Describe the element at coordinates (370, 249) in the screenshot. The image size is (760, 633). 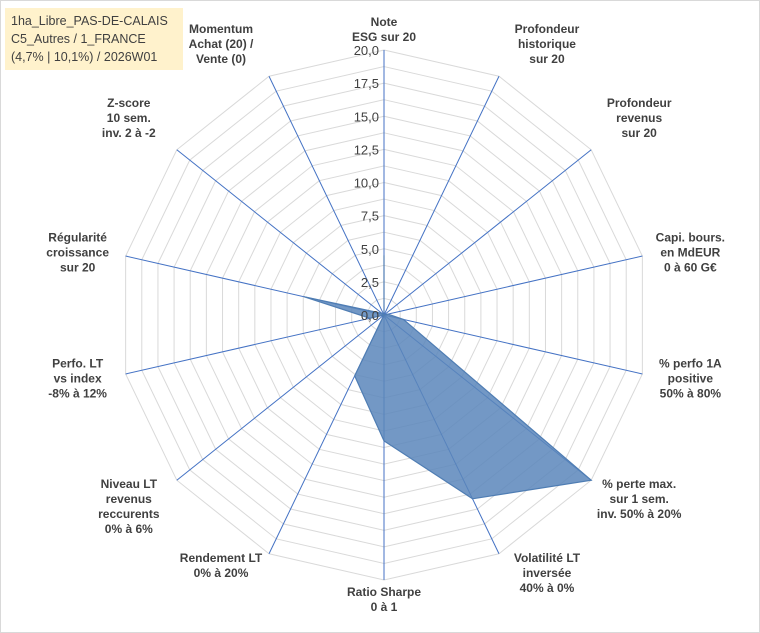
I see `tick-label: 5,0` at that location.